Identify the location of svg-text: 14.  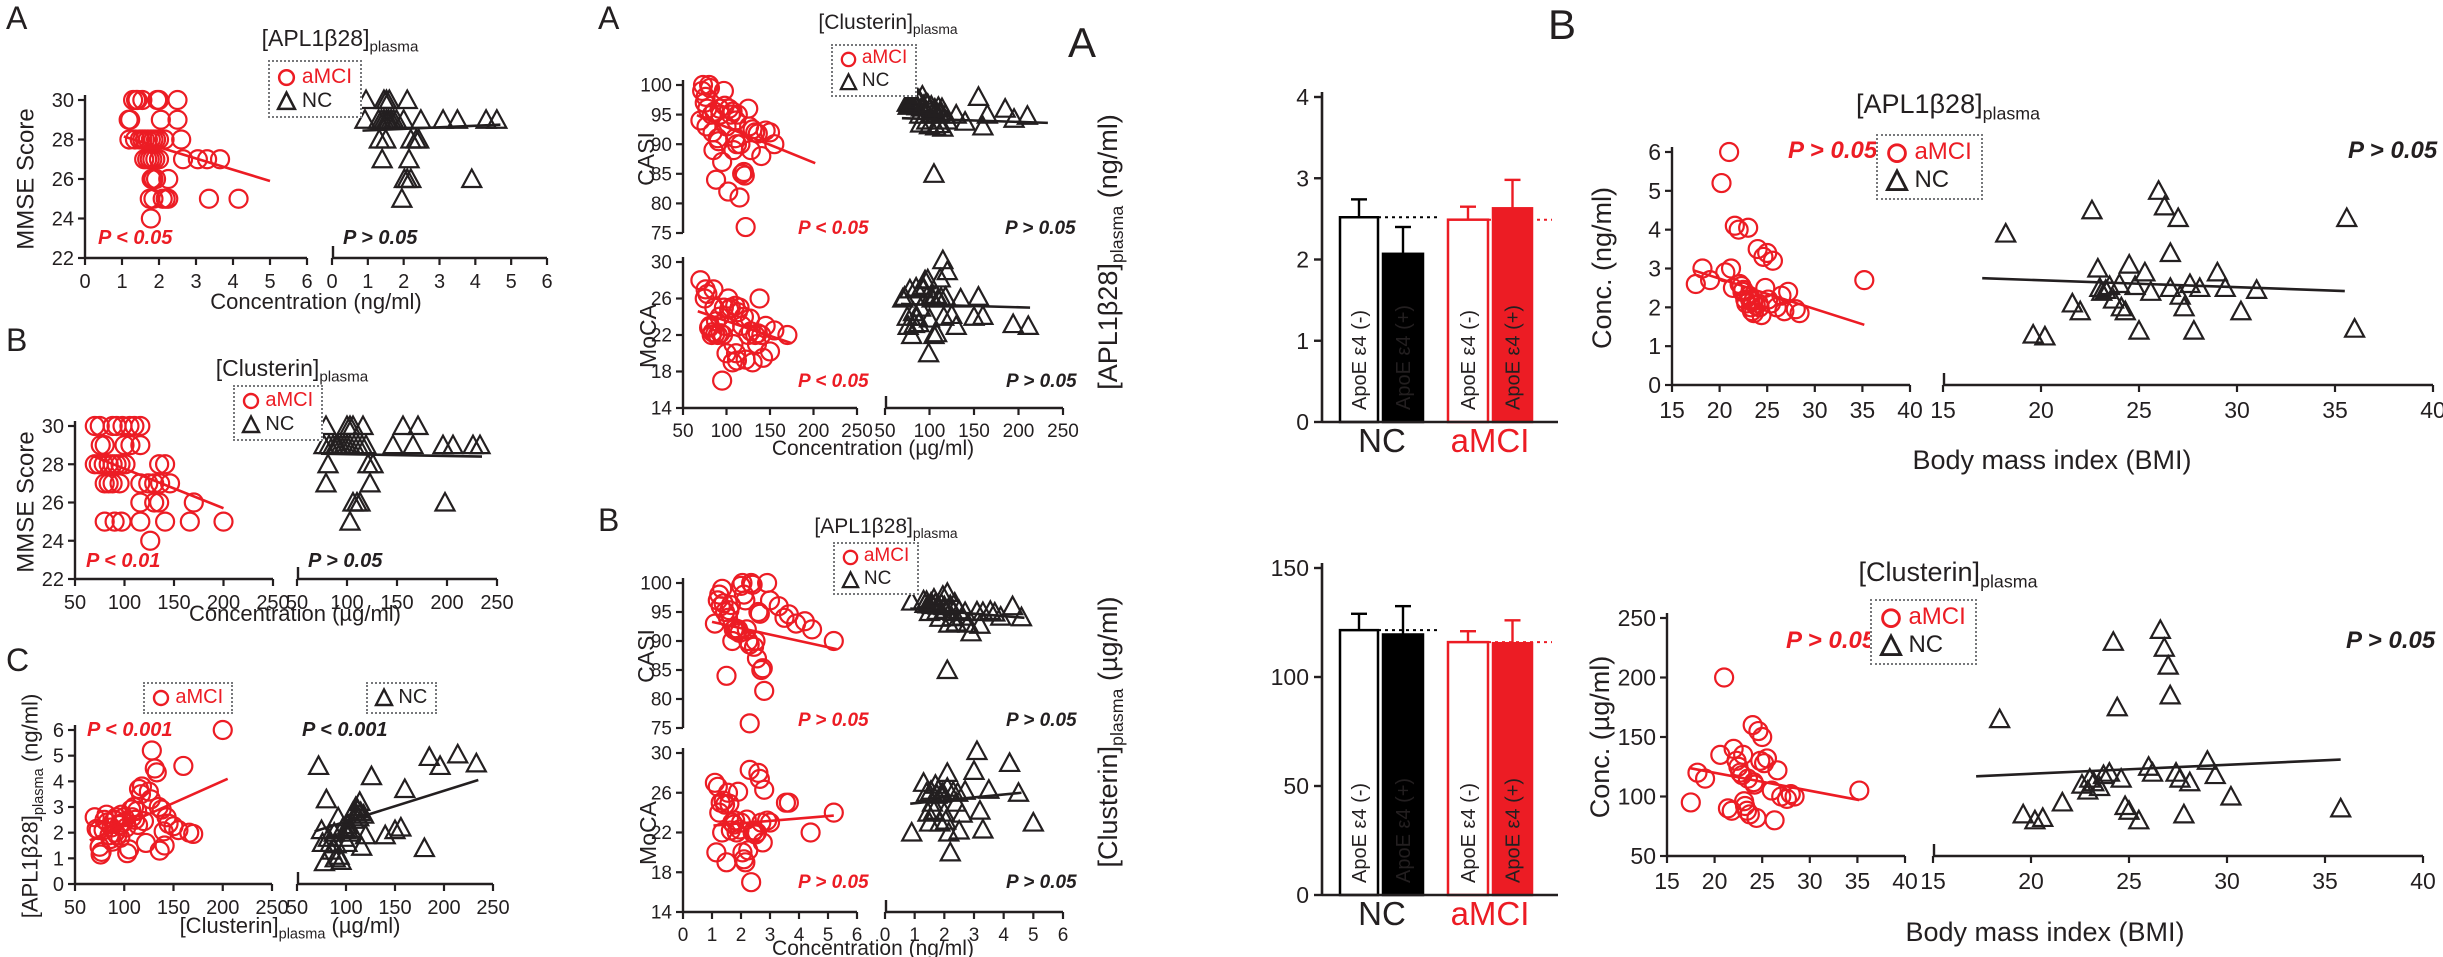
(662, 409).